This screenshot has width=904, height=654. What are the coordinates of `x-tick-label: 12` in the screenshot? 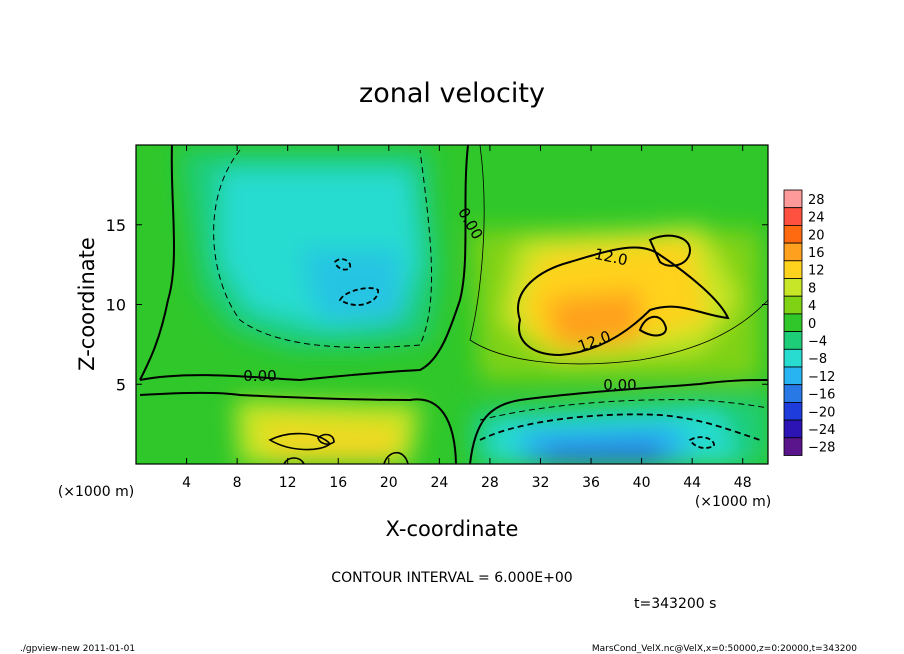 It's located at (288, 483).